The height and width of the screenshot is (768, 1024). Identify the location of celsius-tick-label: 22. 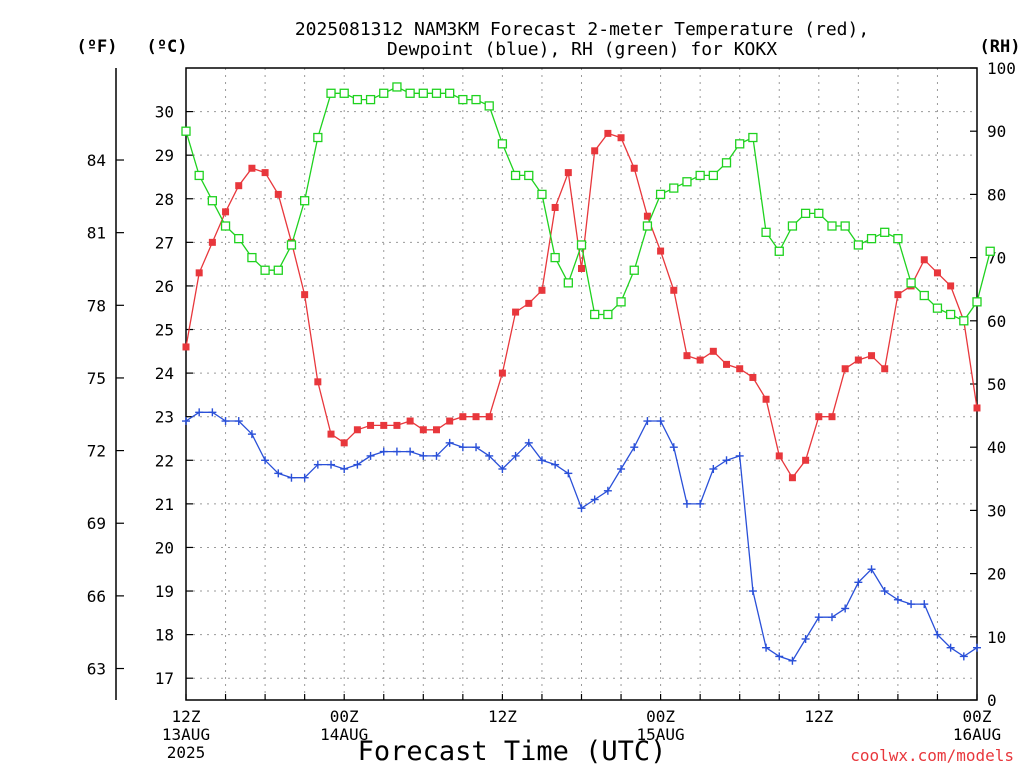
(164, 460).